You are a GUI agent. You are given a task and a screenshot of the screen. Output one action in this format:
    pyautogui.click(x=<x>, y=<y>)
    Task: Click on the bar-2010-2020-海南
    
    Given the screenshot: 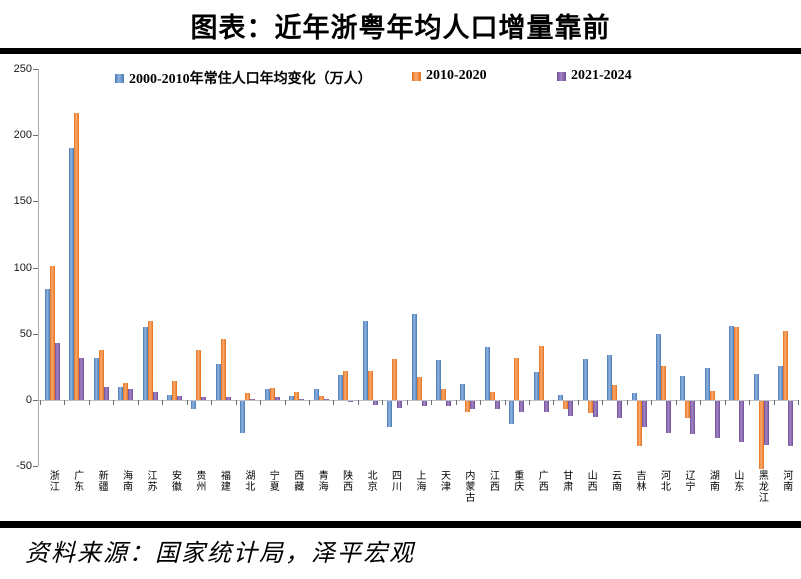 What is the action you would take?
    pyautogui.click(x=126, y=391)
    